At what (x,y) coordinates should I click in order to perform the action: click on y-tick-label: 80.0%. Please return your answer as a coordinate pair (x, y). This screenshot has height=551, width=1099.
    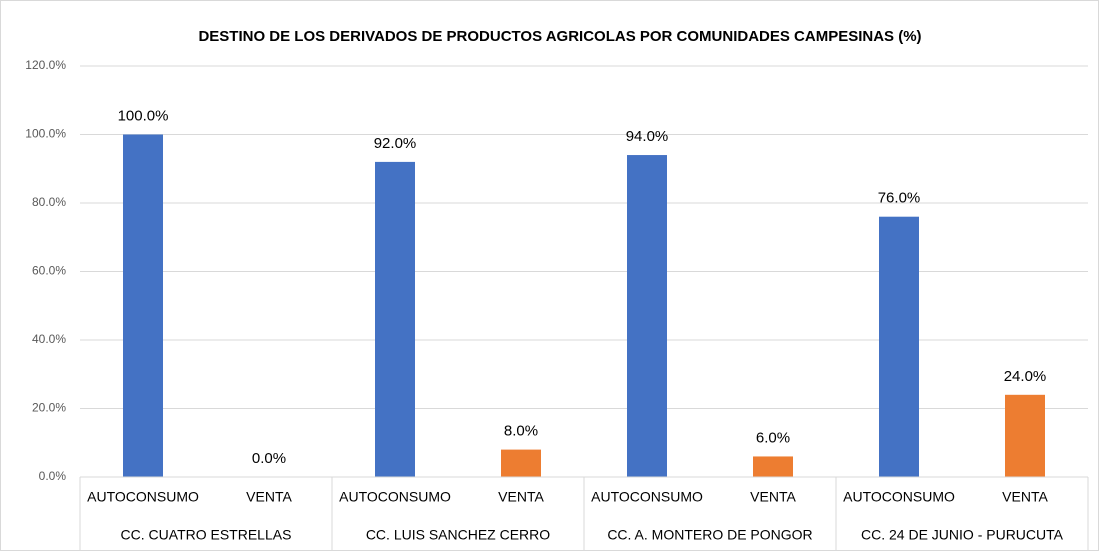
    Looking at the image, I should click on (49, 202).